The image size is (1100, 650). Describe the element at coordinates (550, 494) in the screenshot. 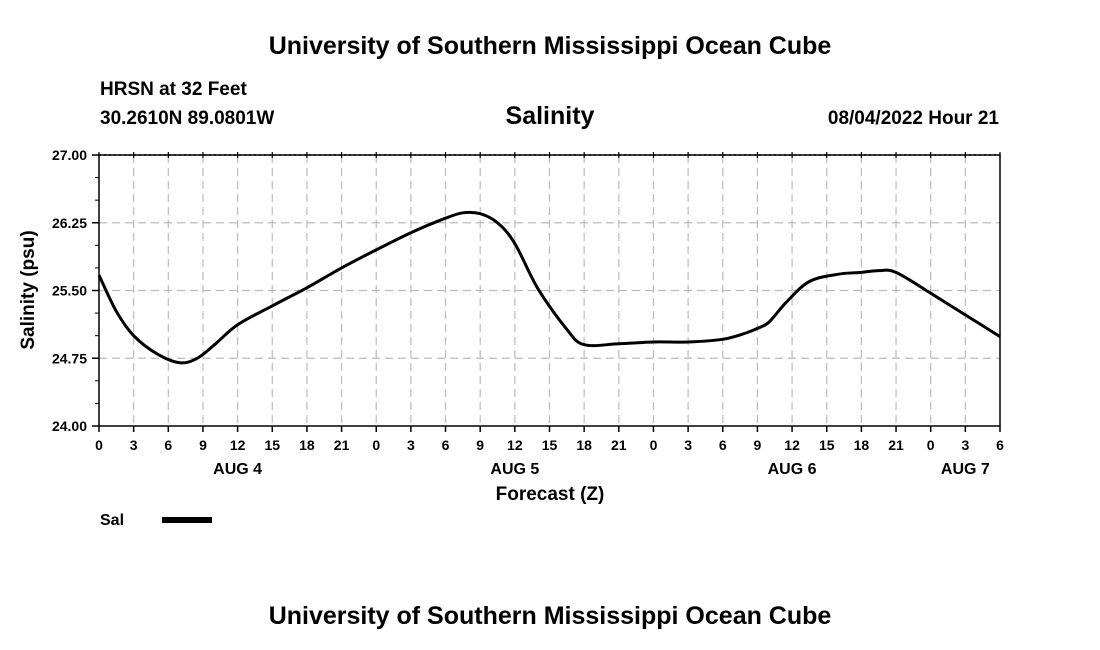

I see `x-axis-label: Forecast (Z)` at that location.